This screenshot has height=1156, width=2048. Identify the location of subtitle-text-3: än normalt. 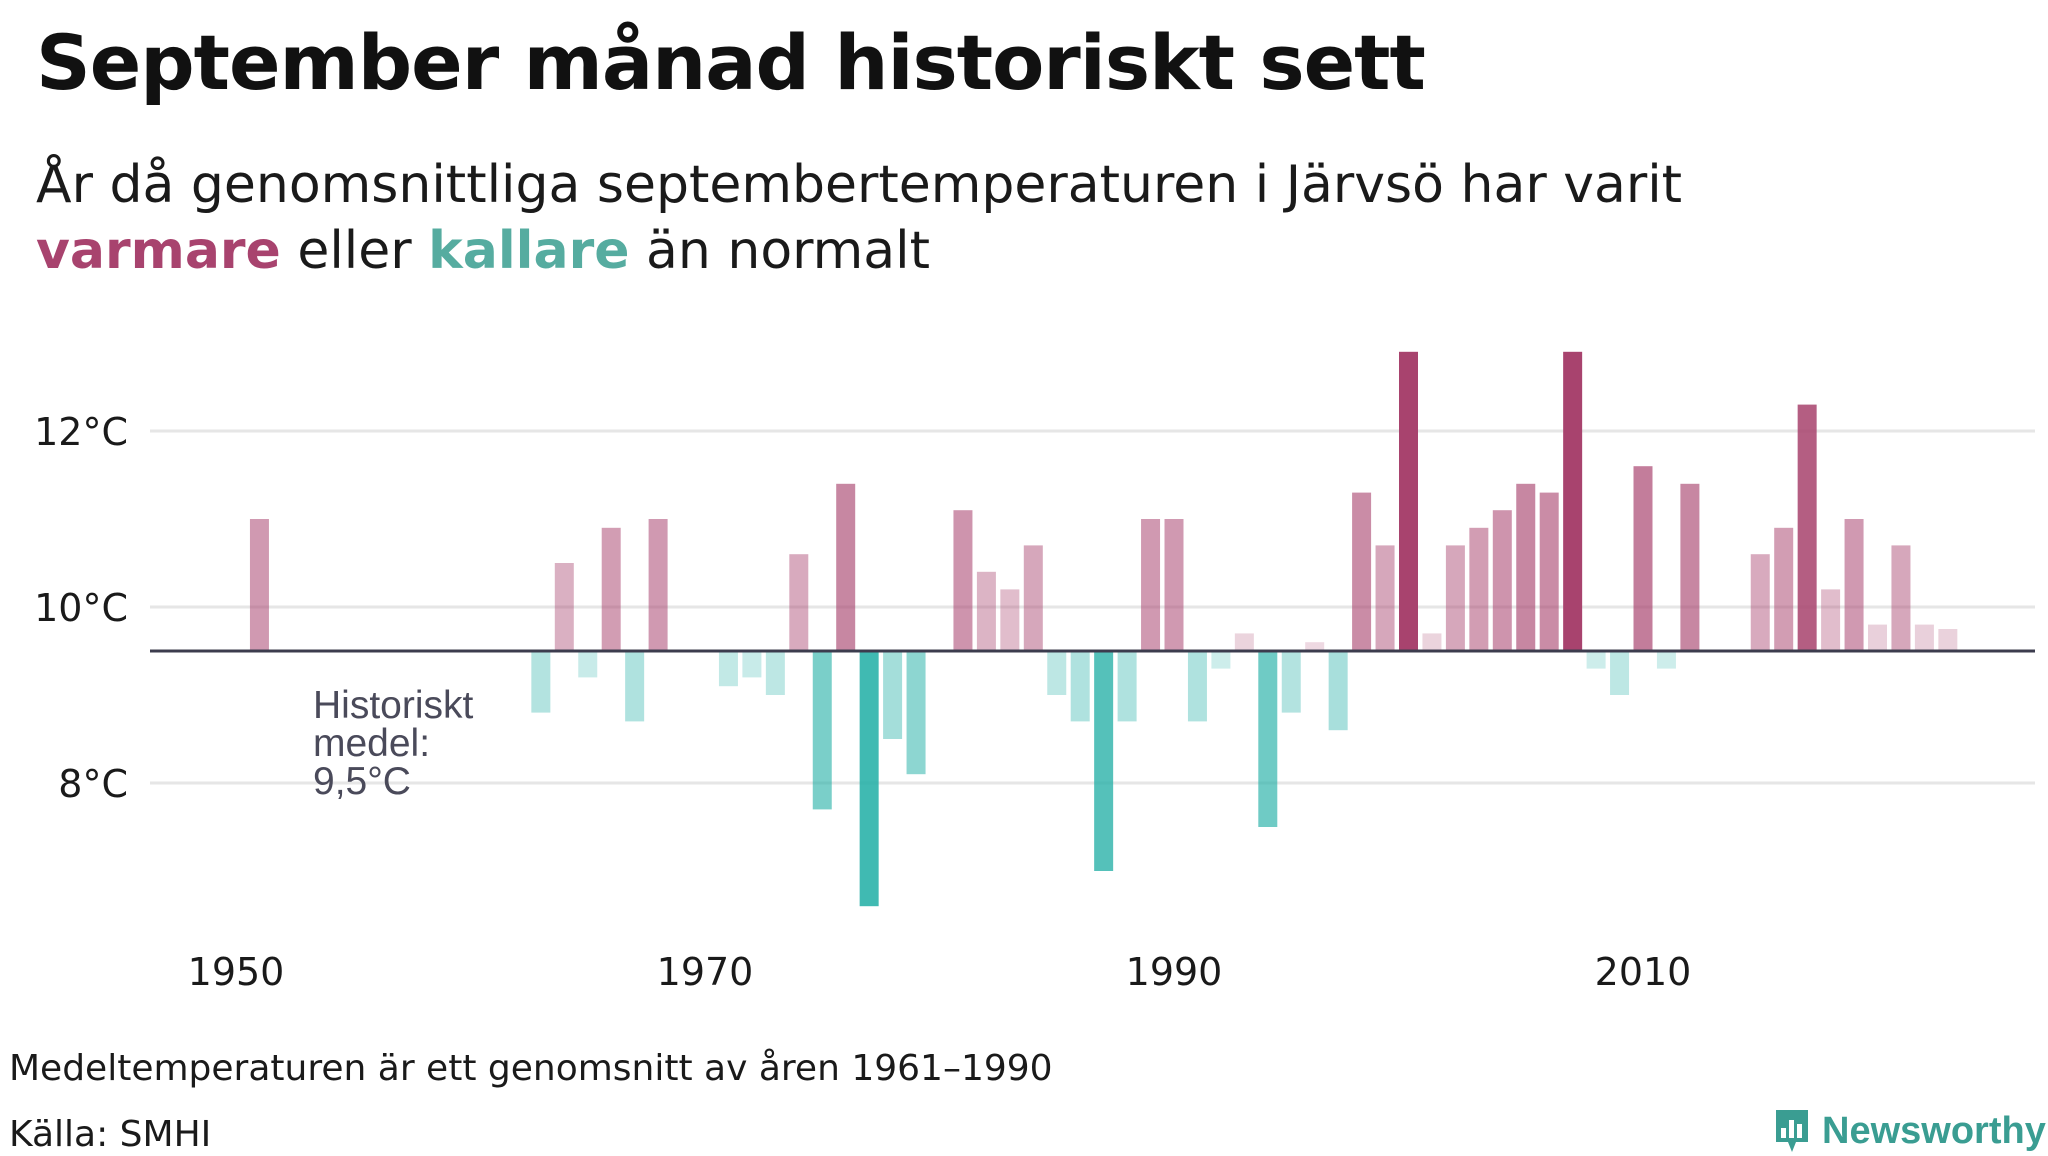
(779, 251).